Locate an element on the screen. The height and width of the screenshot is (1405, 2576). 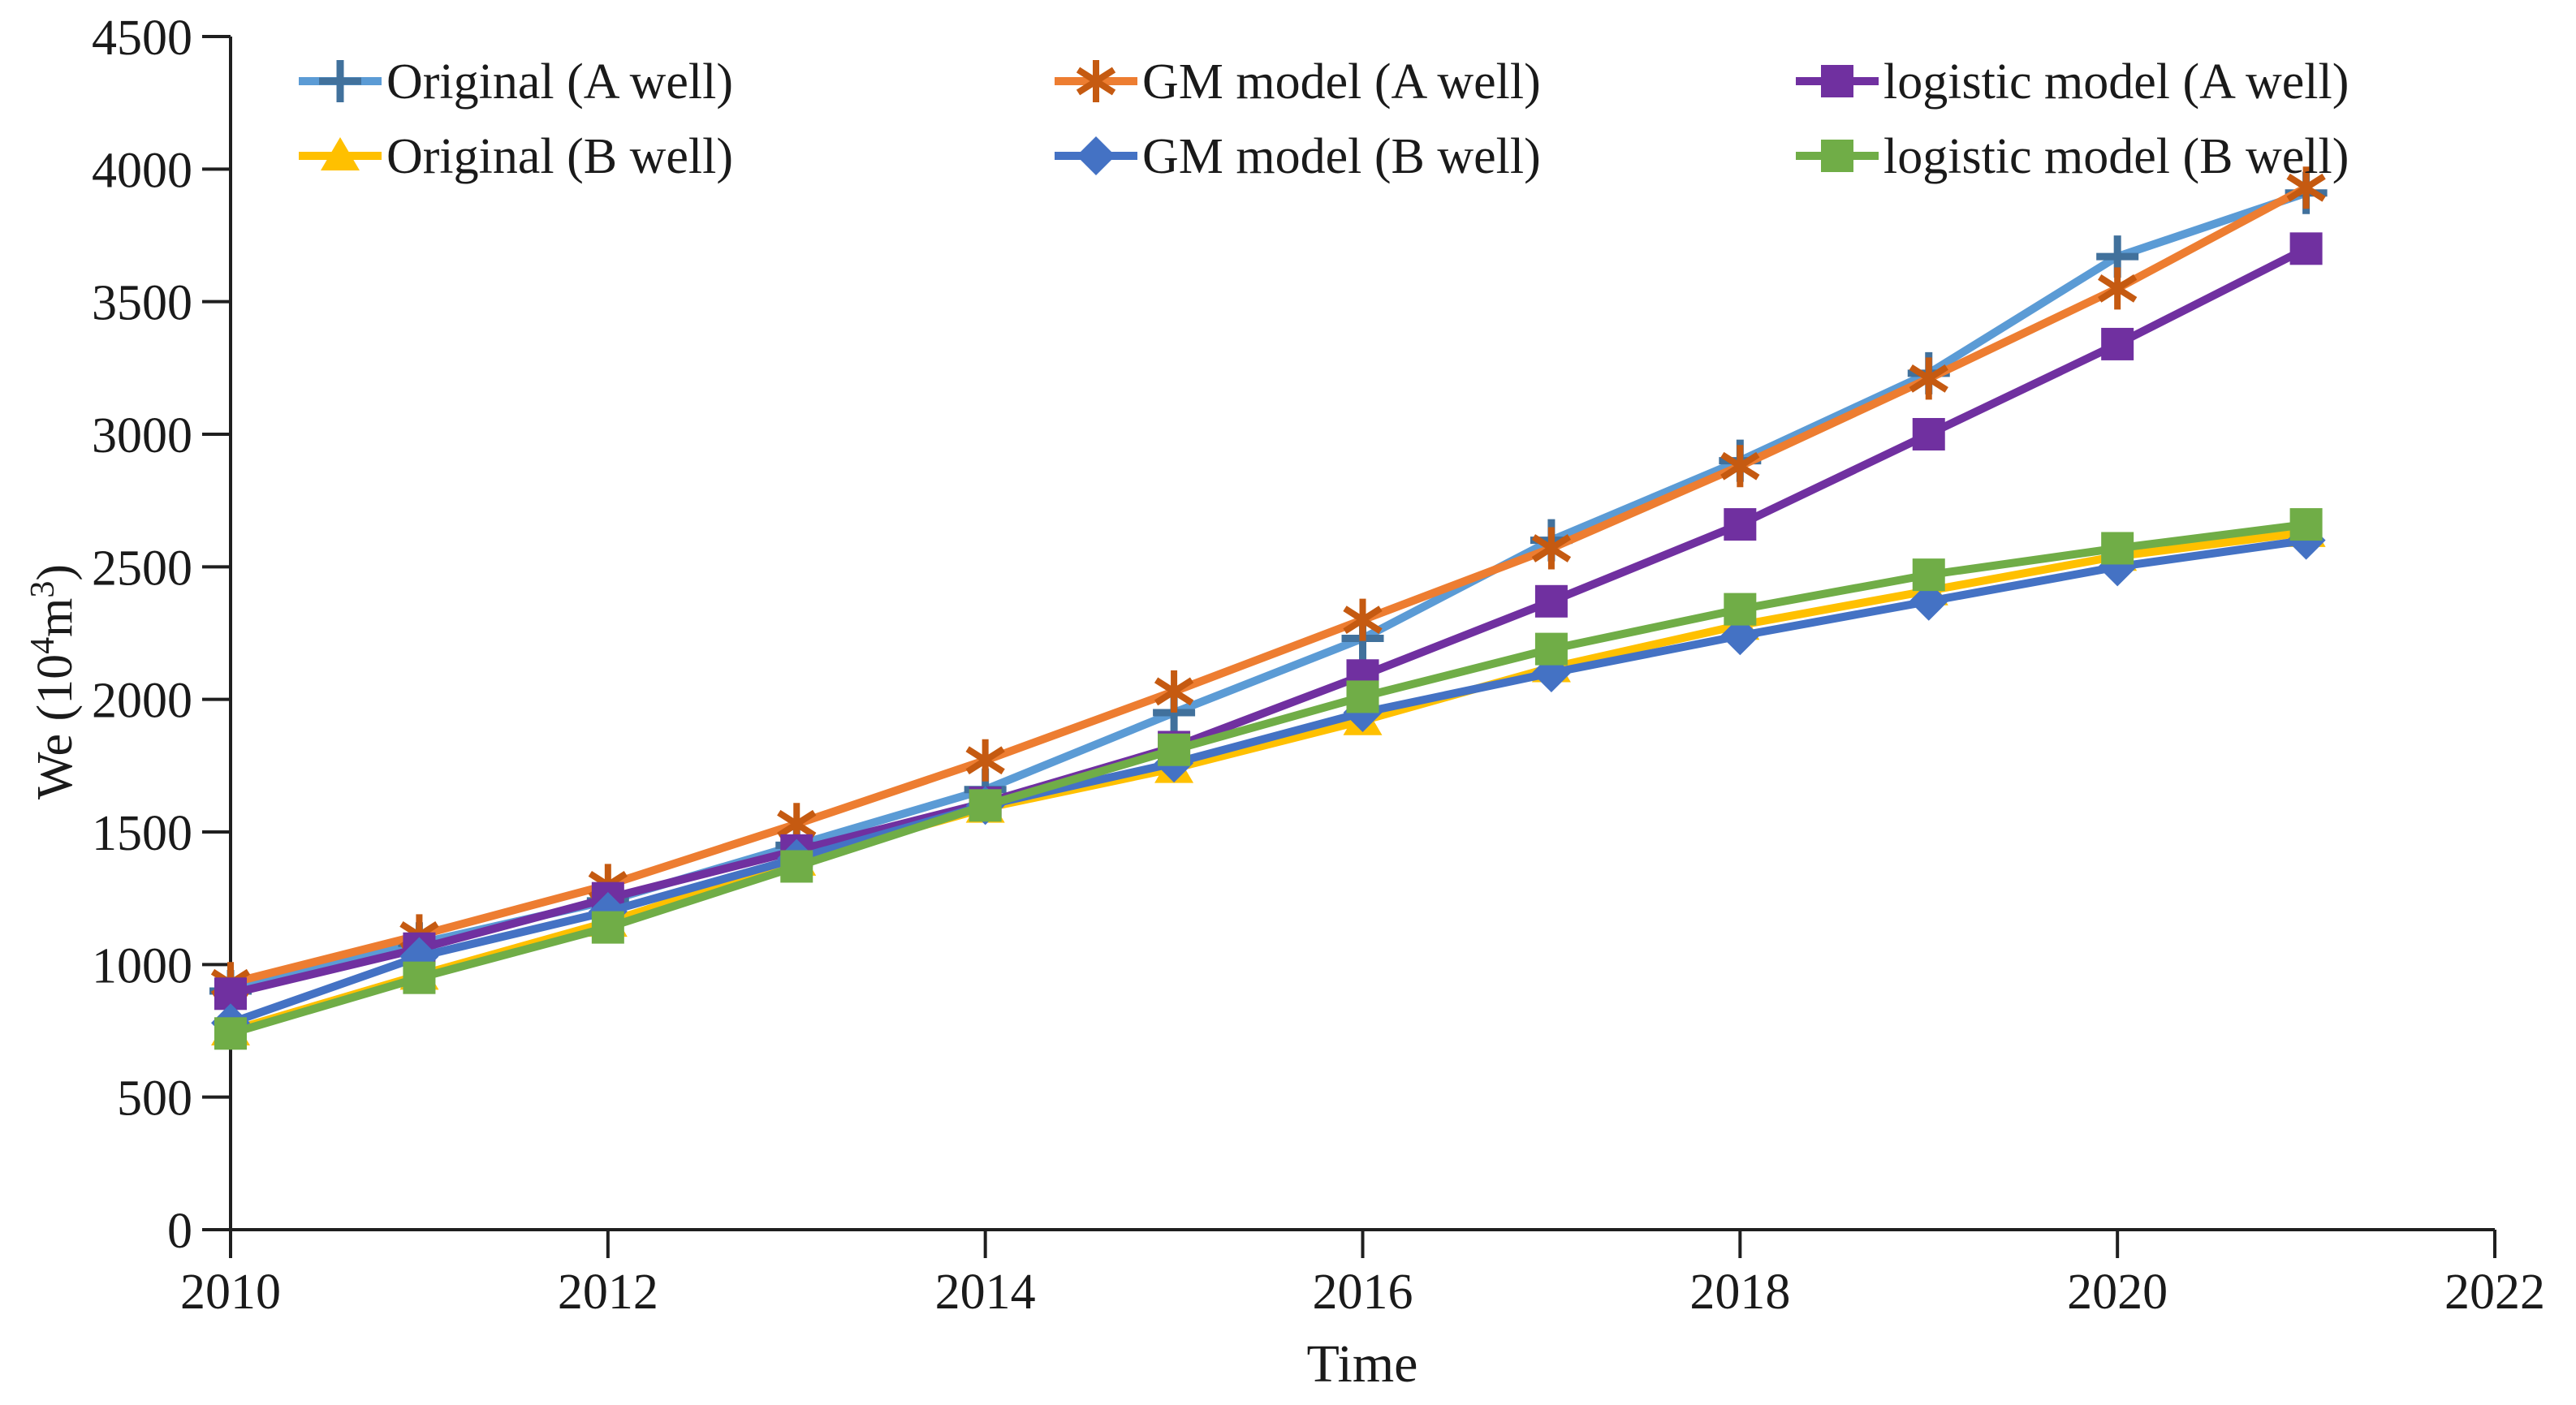
legend-label: GM model (A well) is located at coordinates (1341, 82).